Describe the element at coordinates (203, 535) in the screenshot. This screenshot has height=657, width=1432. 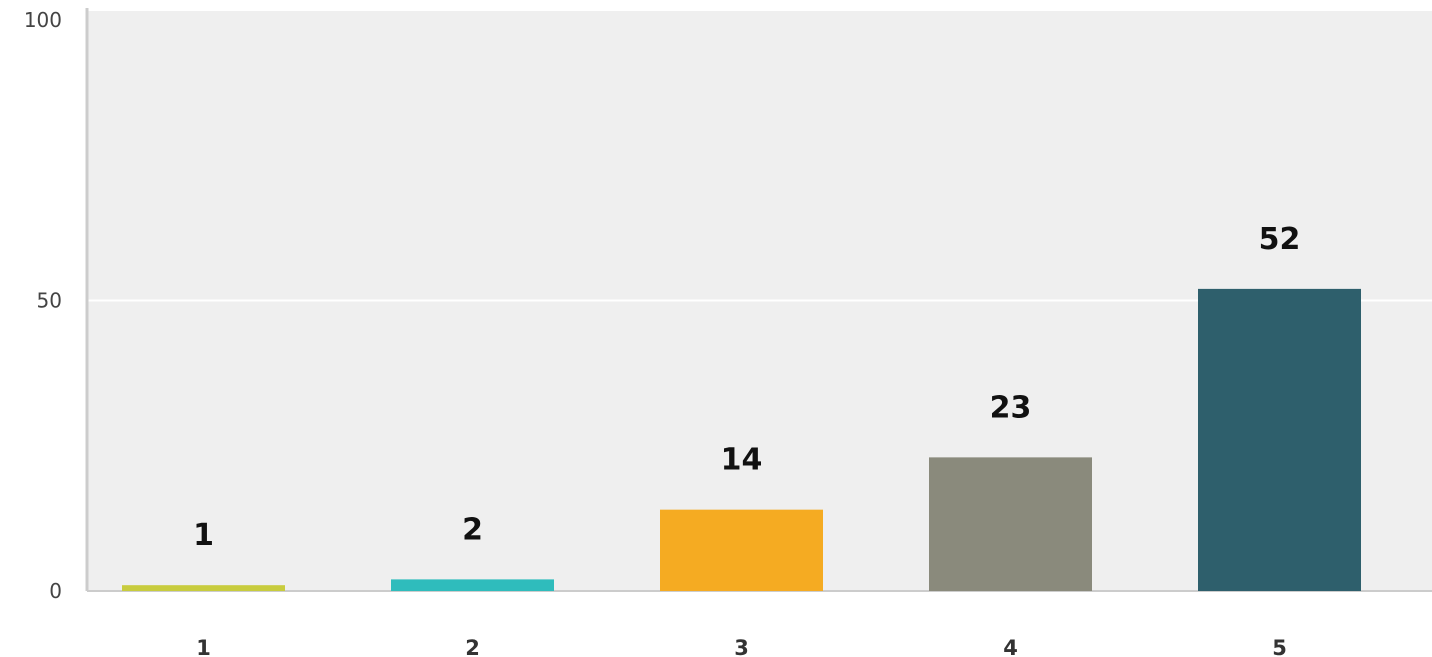
I see `data-label-1: 1` at that location.